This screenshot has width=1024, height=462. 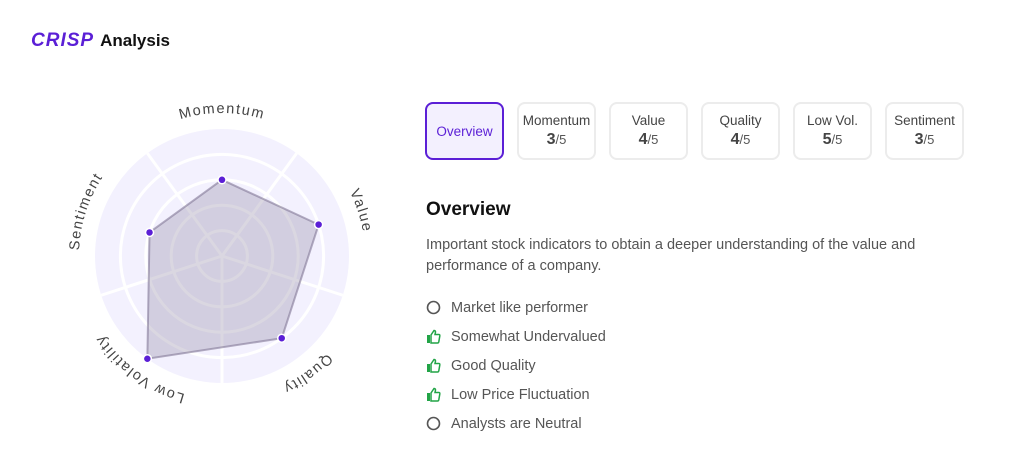 I want to click on tab-label: Overview, so click(x=464, y=131).